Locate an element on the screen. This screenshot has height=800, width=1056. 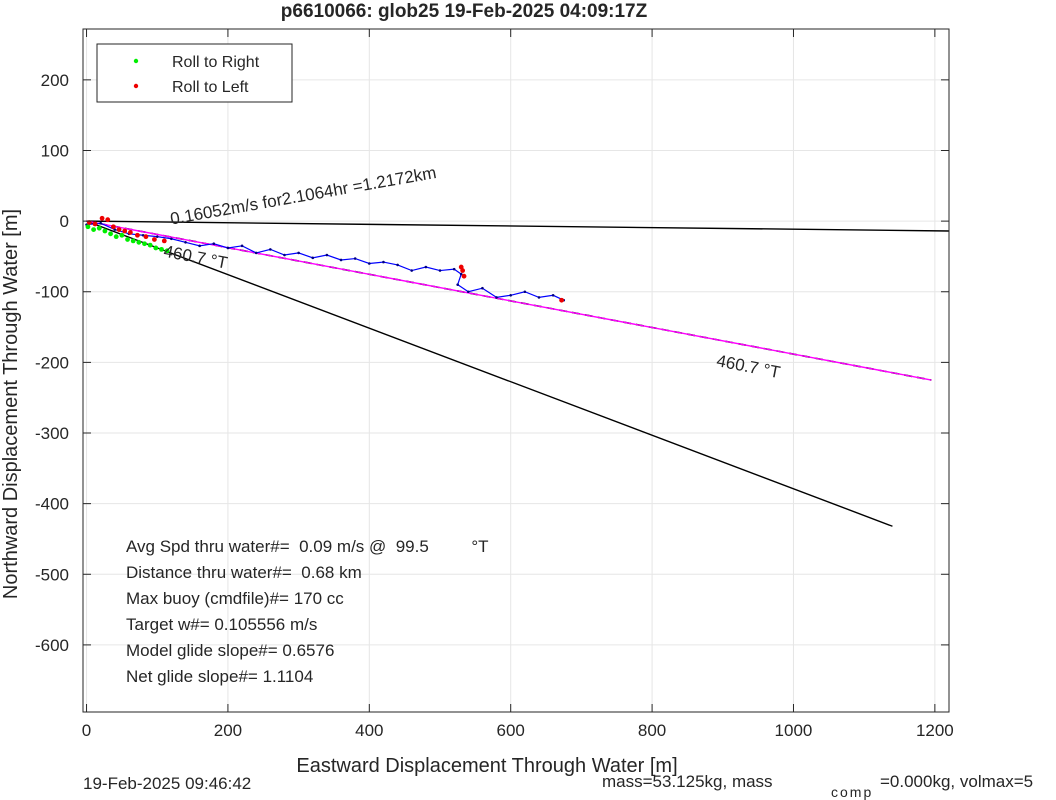
stats-model-glide: Model glide slope#= 0.6576 is located at coordinates (230, 650).